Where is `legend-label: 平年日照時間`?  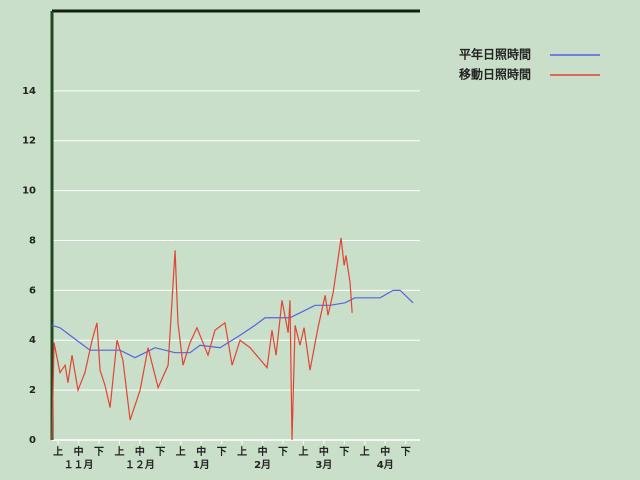
legend-label: 平年日照時間 is located at coordinates (495, 54).